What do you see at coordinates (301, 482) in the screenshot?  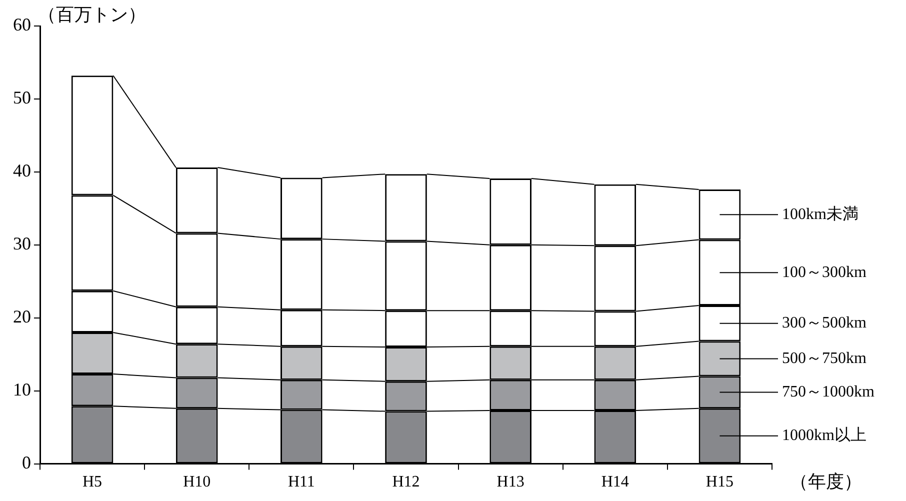 I see `x-tick-label: H11` at bounding box center [301, 482].